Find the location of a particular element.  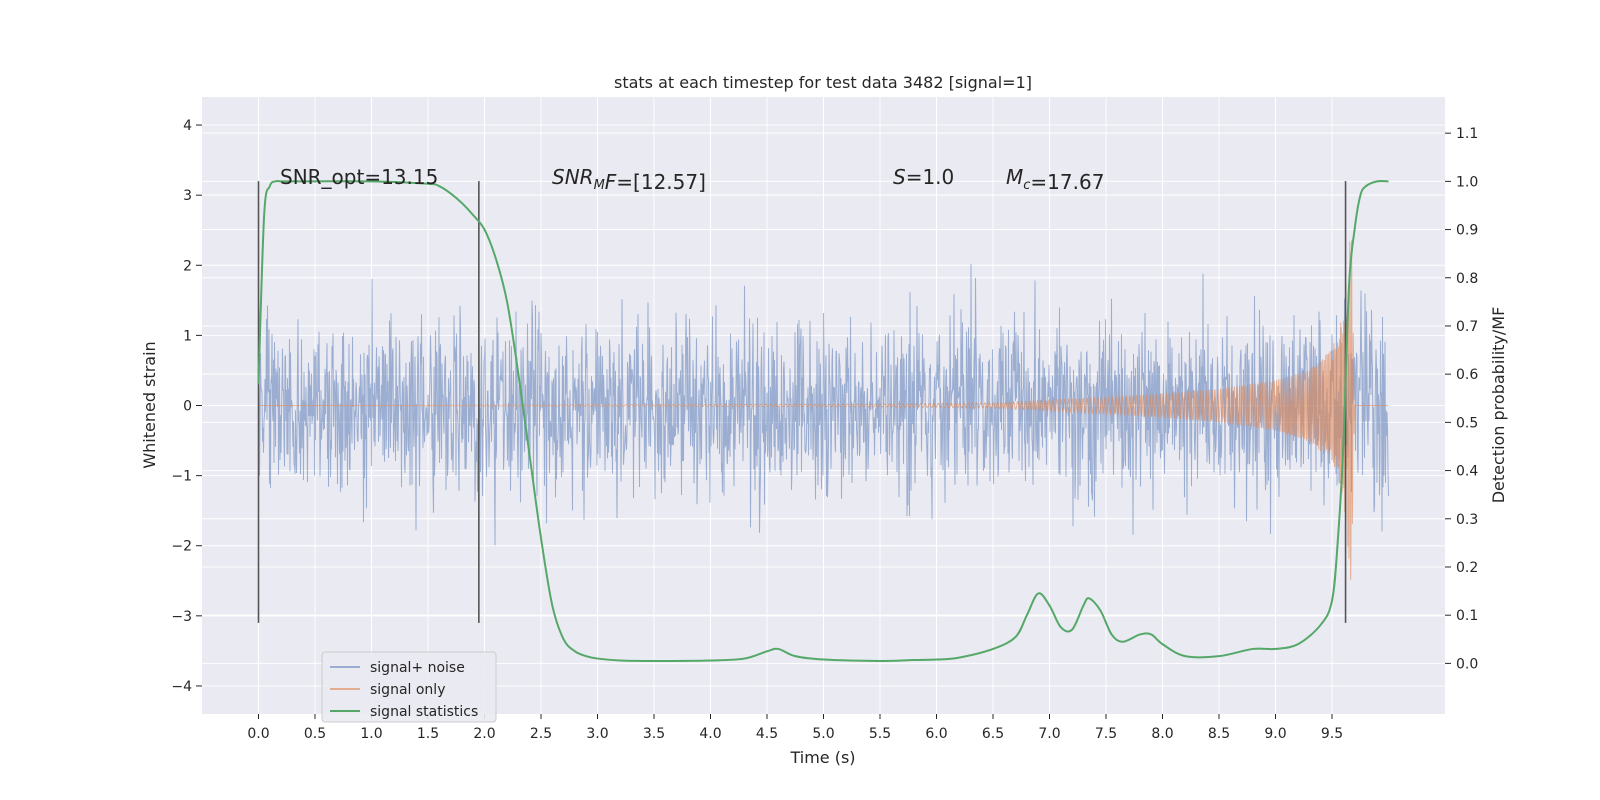

x-tick-label: 5.0 is located at coordinates (823, 734).